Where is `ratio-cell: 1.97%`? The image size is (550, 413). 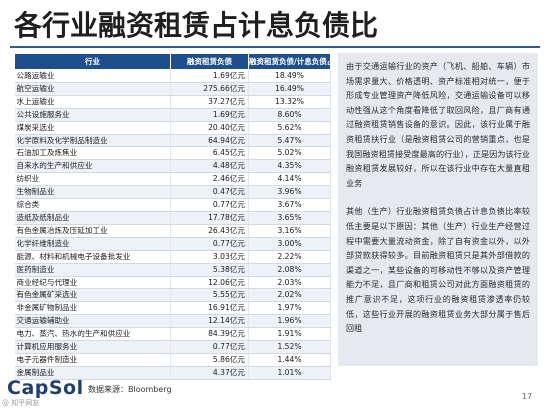 ratio-cell: 1.97% is located at coordinates (289, 308).